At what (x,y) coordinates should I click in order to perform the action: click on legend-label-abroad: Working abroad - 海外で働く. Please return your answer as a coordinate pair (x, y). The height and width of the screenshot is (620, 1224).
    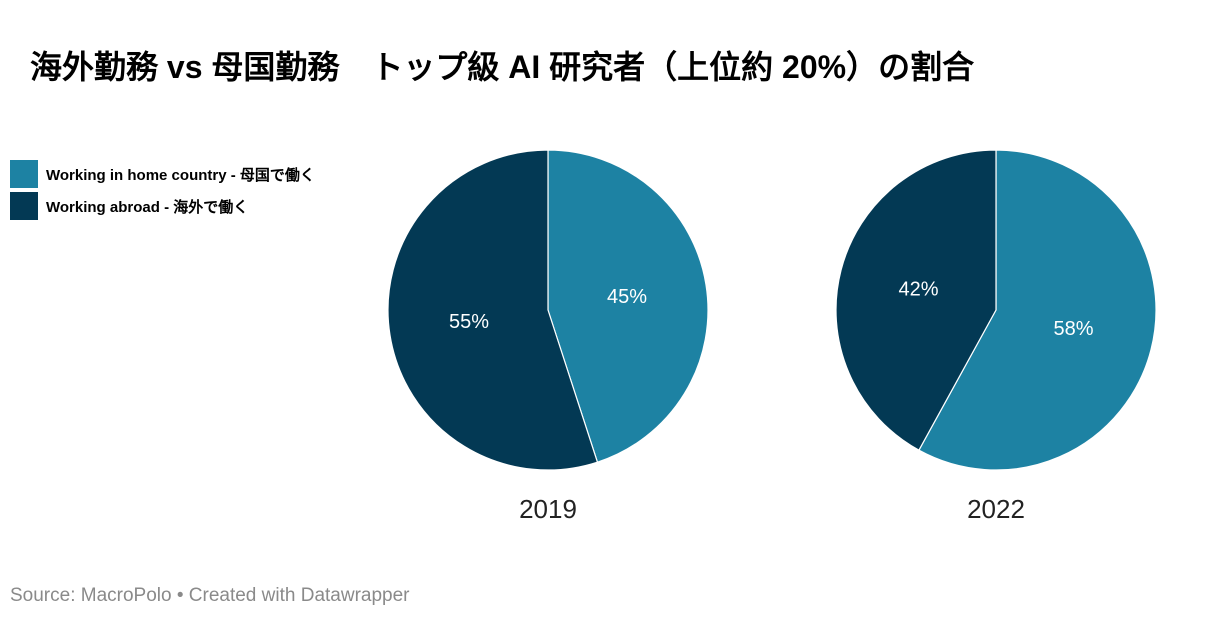
    Looking at the image, I should click on (147, 207).